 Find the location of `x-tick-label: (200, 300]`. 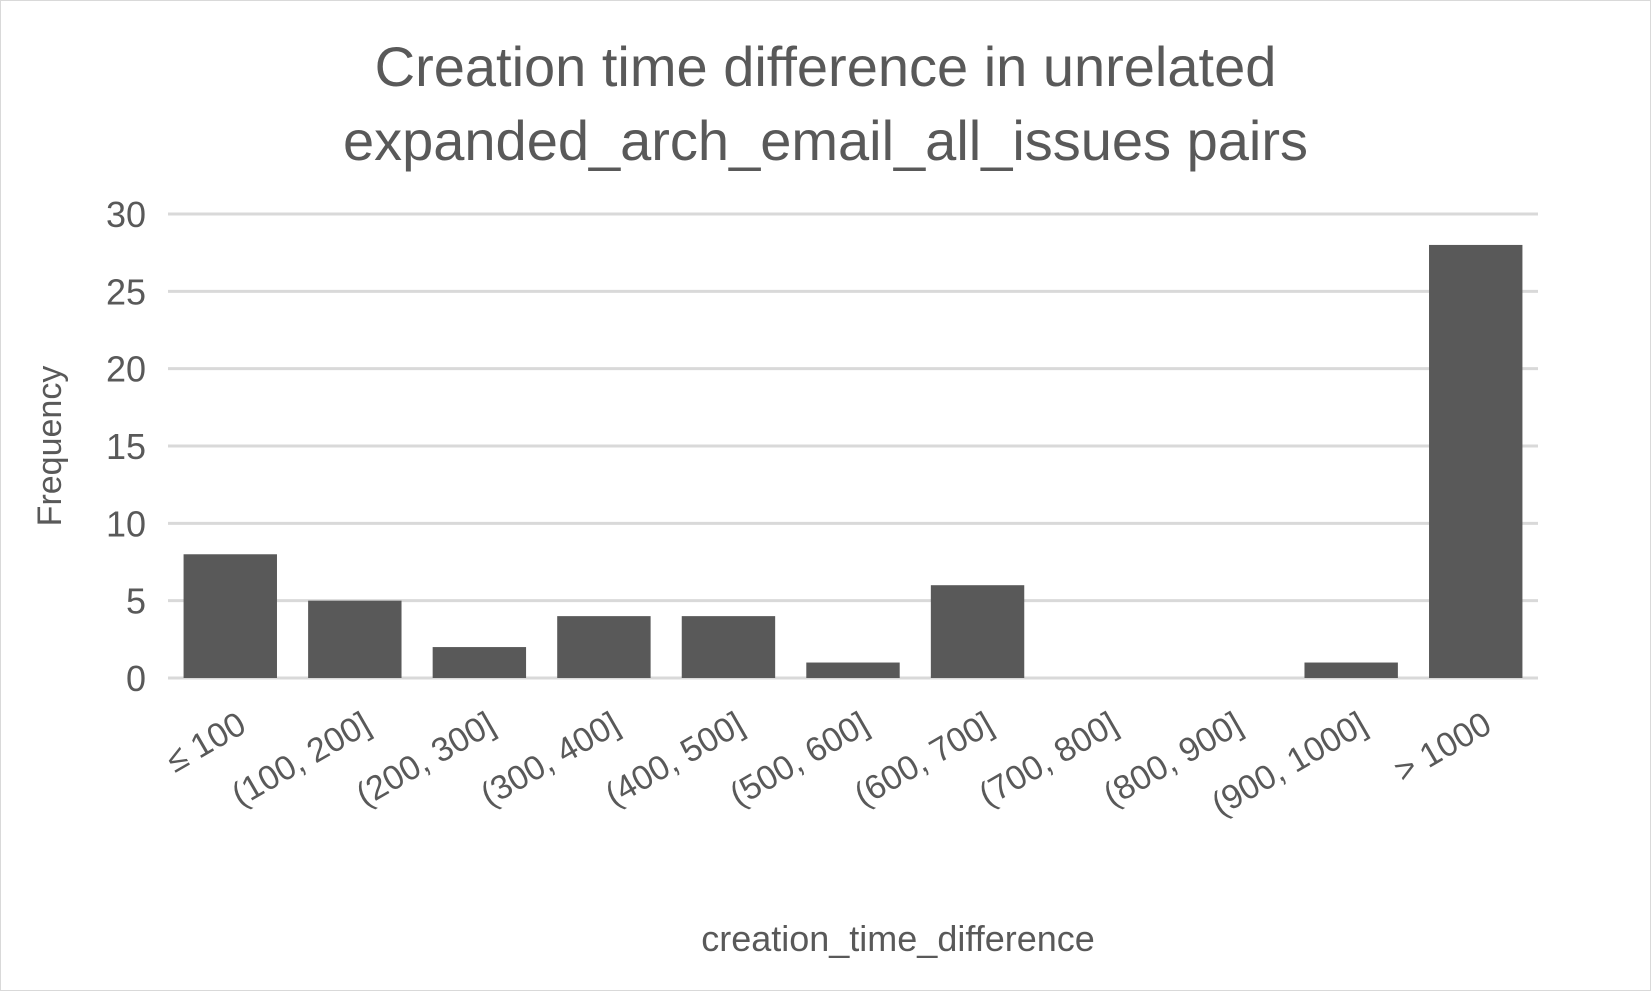

x-tick-label: (200, 300] is located at coordinates (426, 759).